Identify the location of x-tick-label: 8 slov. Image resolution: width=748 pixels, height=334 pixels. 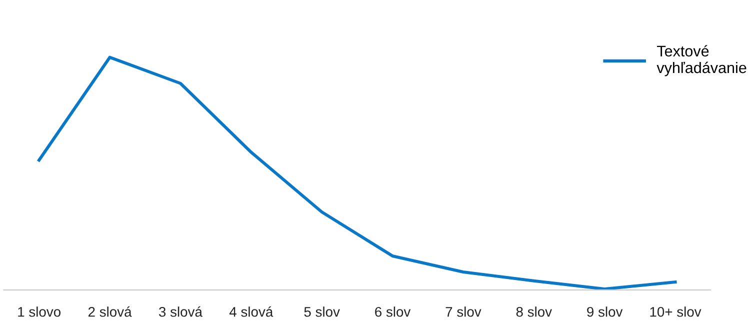
(534, 311).